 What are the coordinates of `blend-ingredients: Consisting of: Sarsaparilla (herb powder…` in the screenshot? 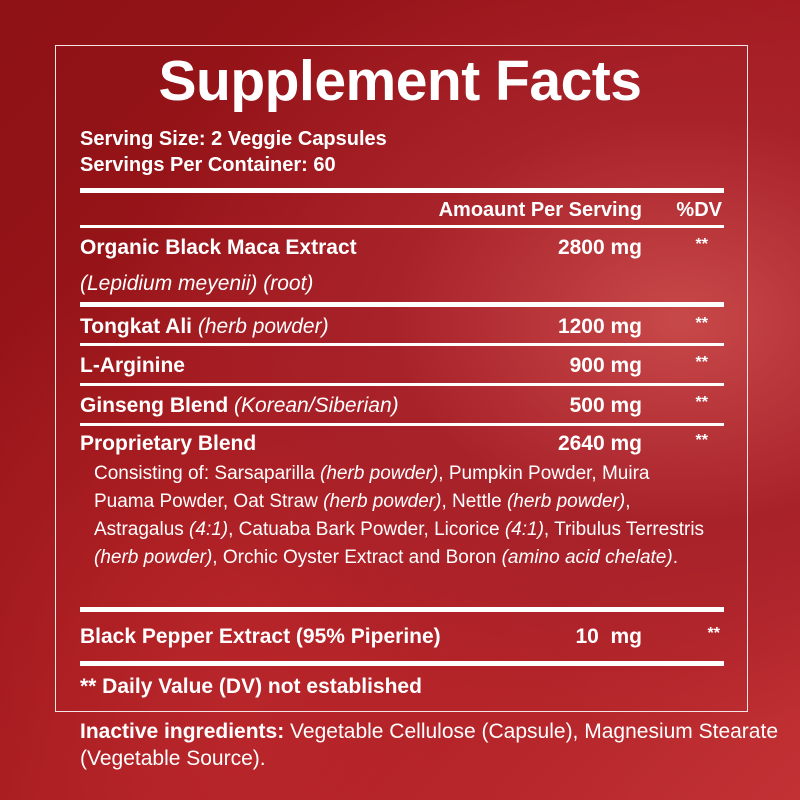 It's located at (404, 516).